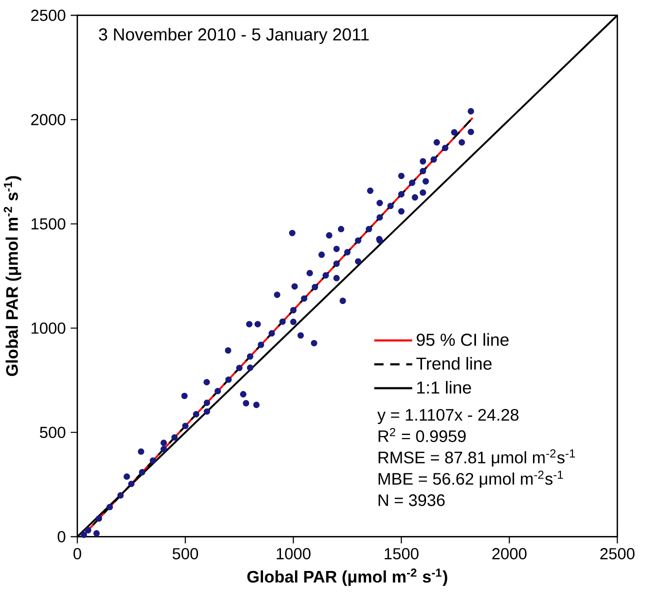  Describe the element at coordinates (49, 224) in the screenshot. I see `y-tick-label: 1500` at that location.